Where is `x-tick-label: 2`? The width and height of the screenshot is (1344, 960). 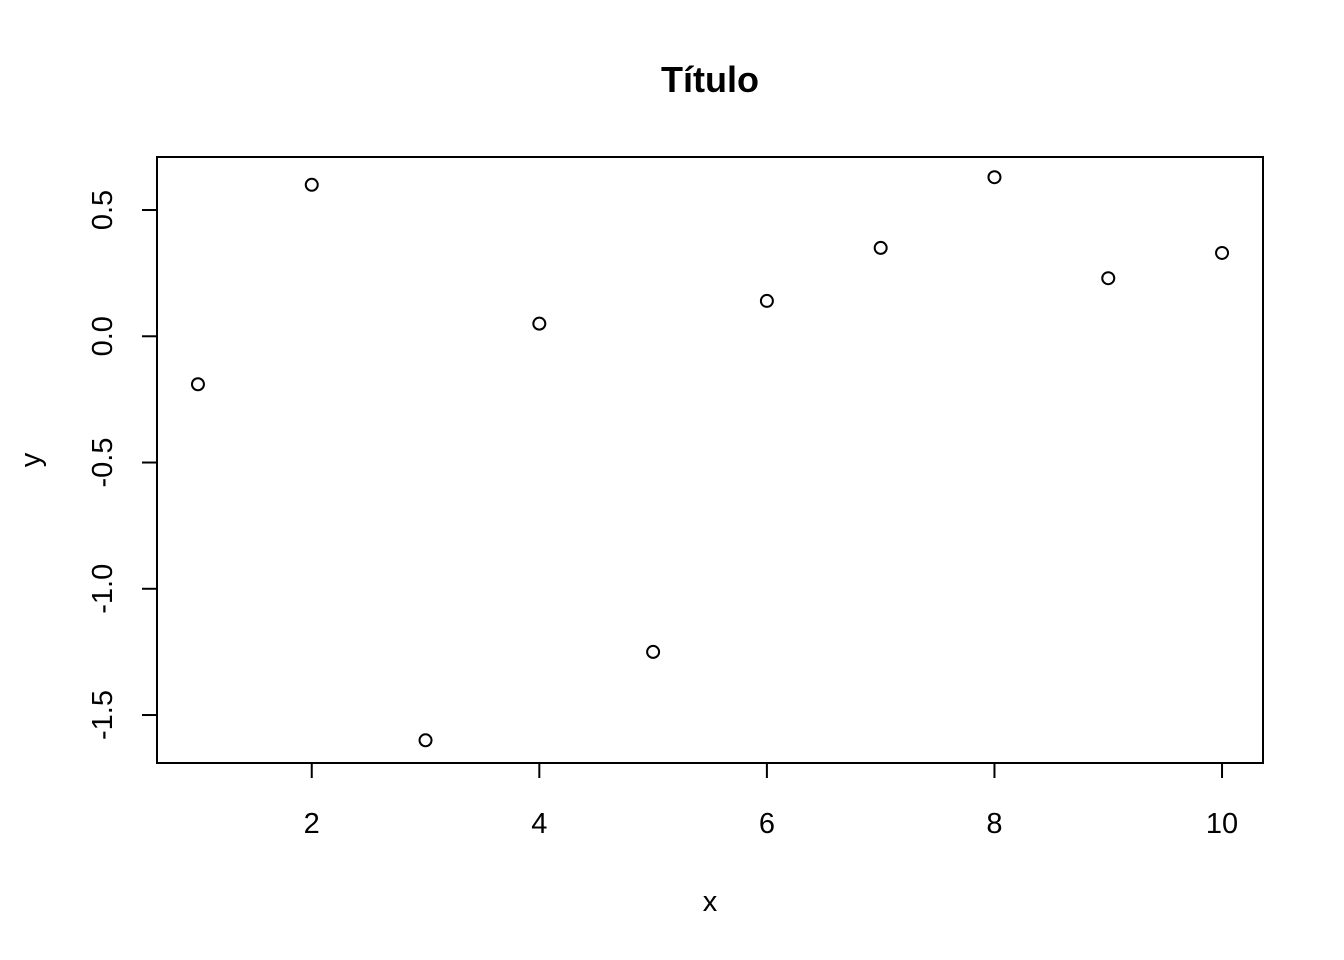 x-tick-label: 2 is located at coordinates (312, 824).